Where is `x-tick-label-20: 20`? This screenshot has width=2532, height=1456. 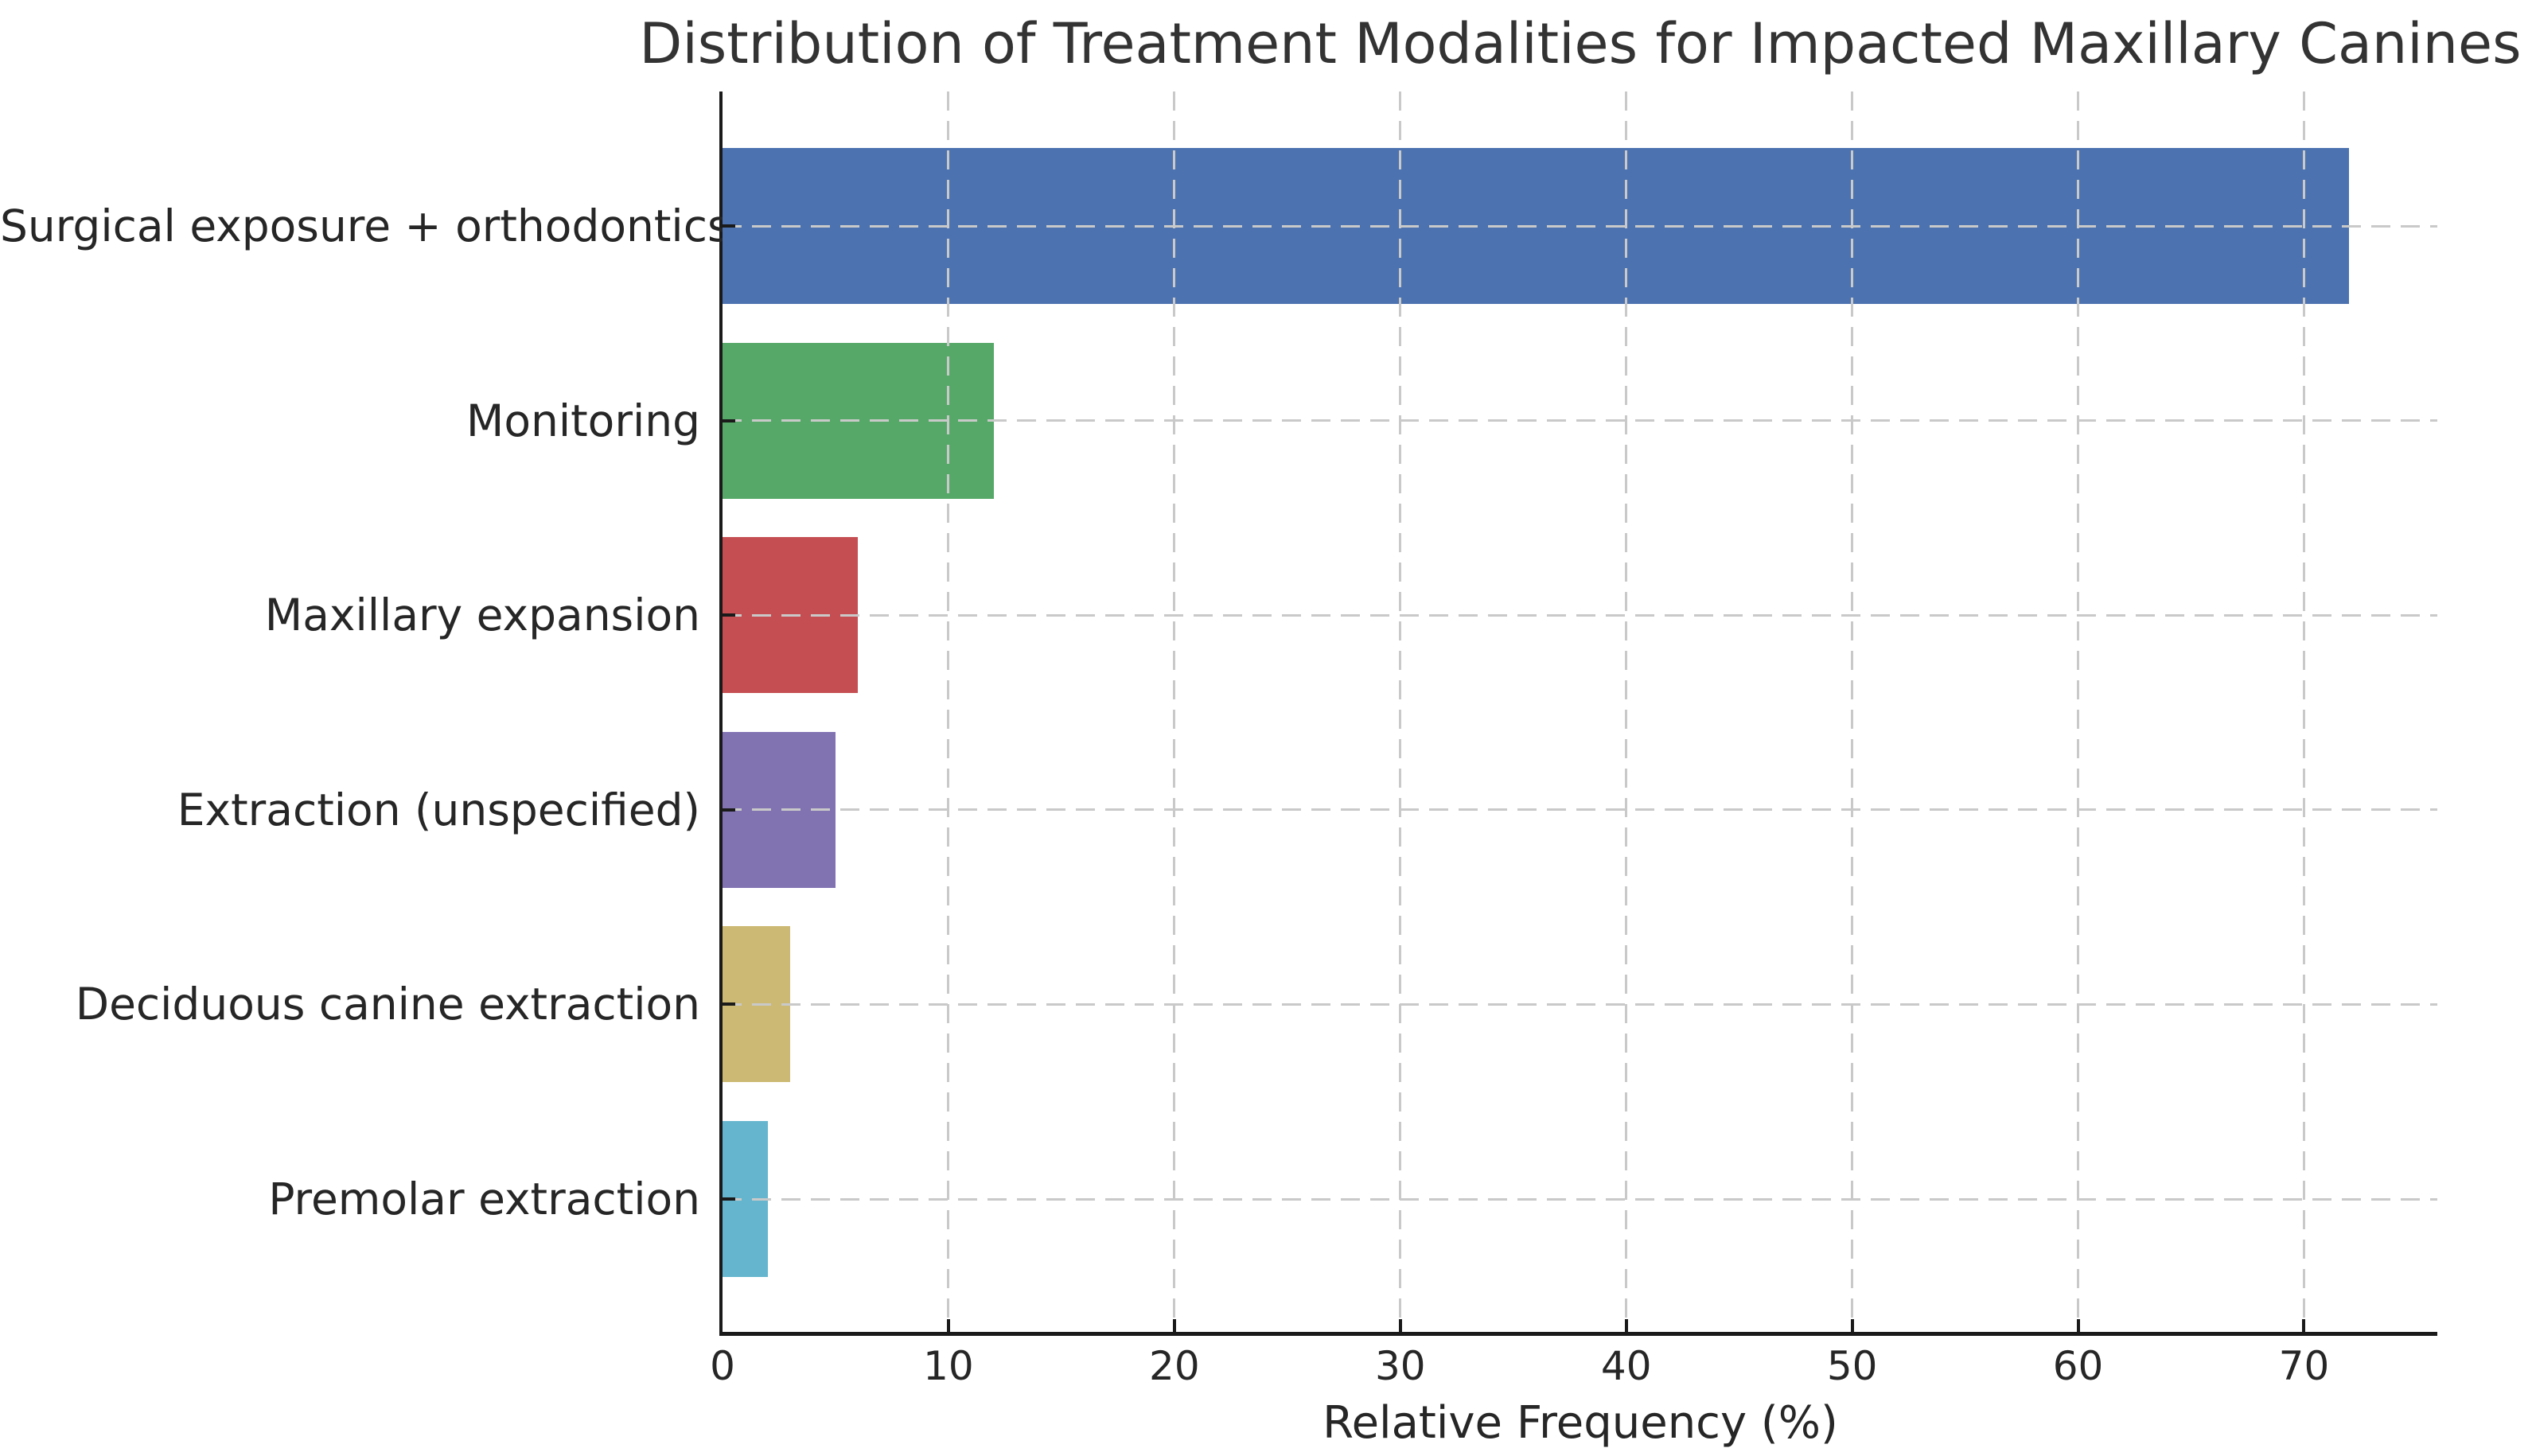 x-tick-label-20: 20 is located at coordinates (1174, 1366).